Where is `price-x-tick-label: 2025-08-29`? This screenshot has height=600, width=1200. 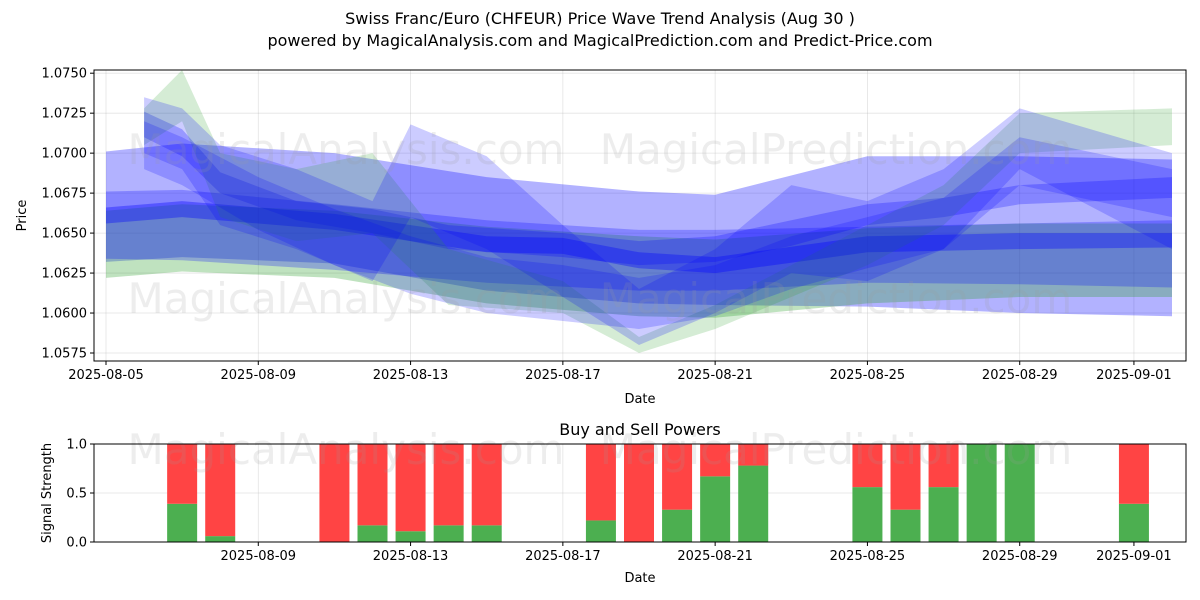 price-x-tick-label: 2025-08-29 is located at coordinates (1020, 375).